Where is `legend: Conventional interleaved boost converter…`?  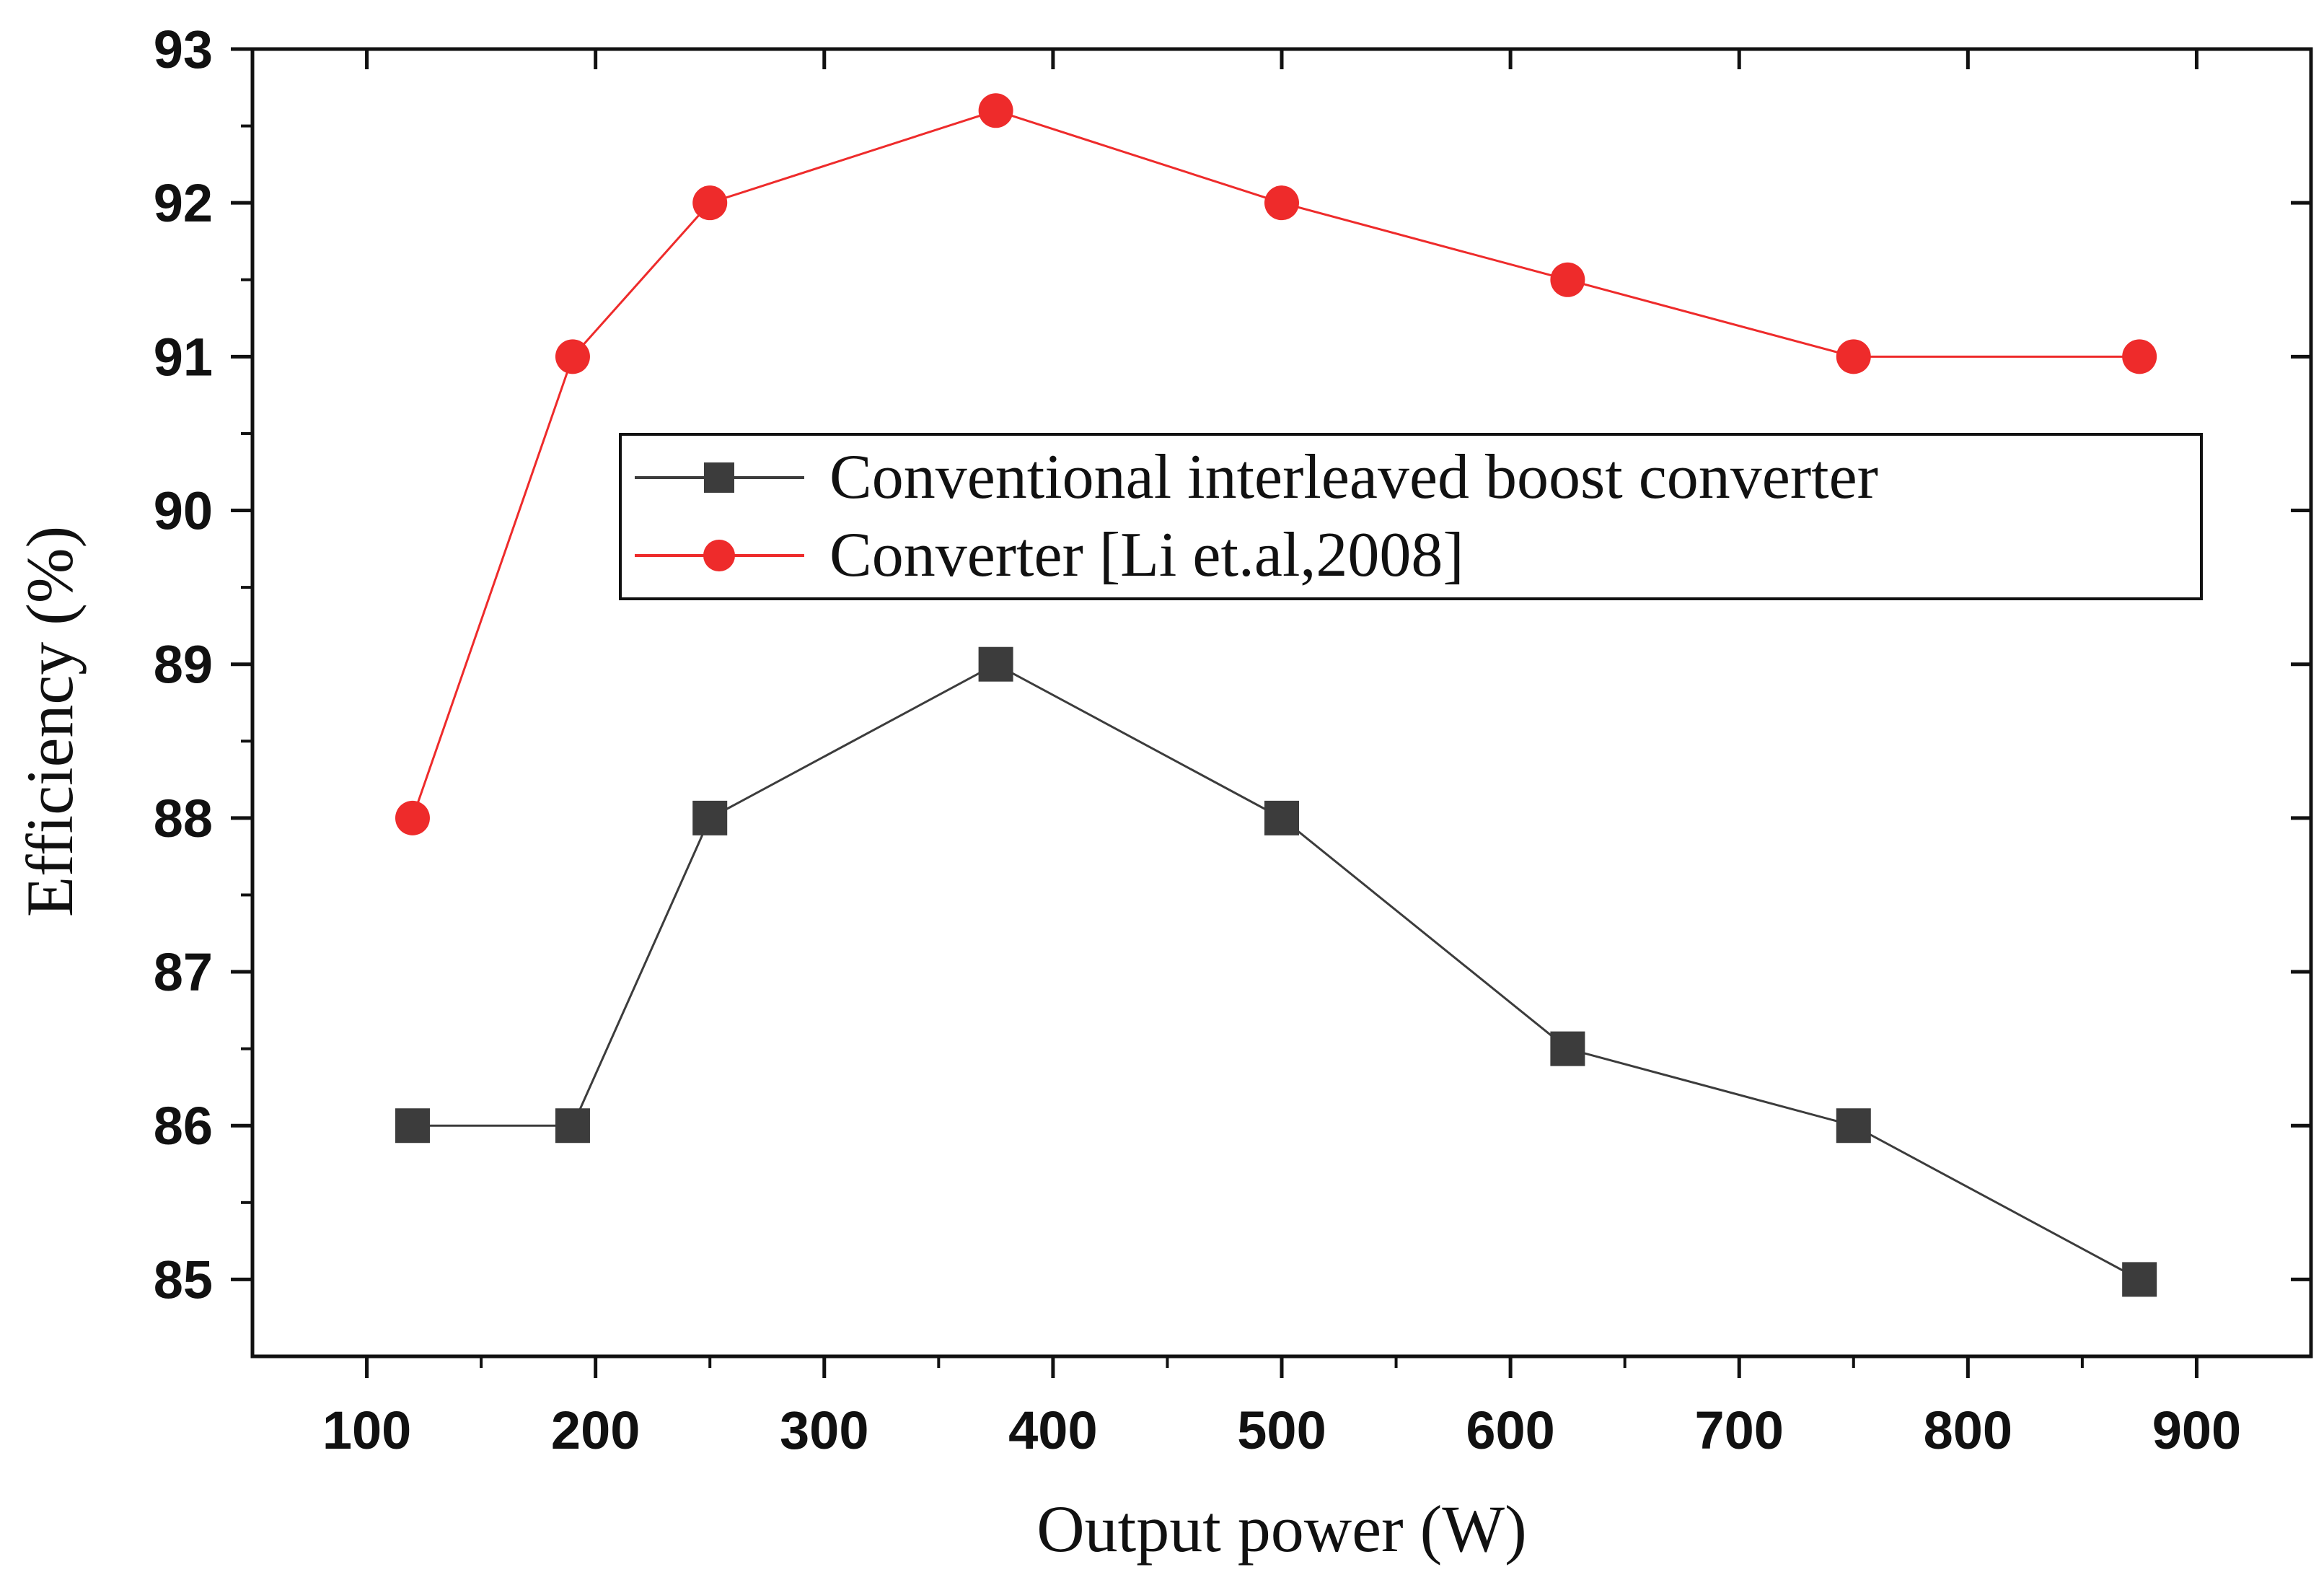 legend: Conventional interleaved boost converter… is located at coordinates (1411, 516).